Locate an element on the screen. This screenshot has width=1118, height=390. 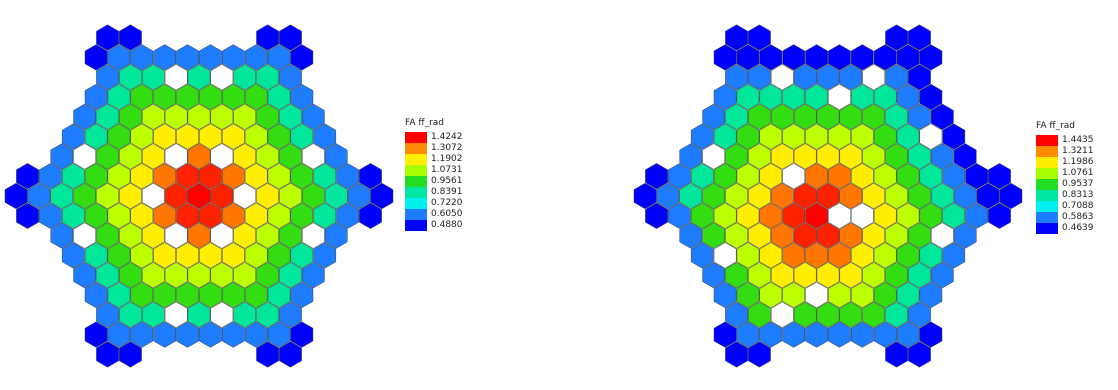
legend-label: 1.4435 is located at coordinates (1078, 140).